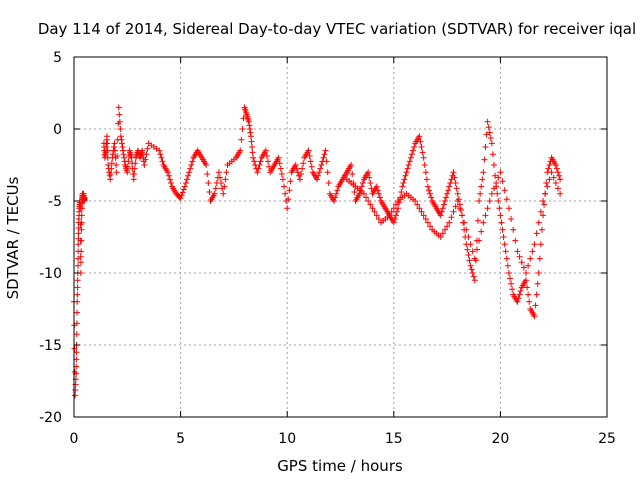 The width and height of the screenshot is (640, 480). What do you see at coordinates (340, 466) in the screenshot?
I see `x-axis-label: GPS time / hours` at bounding box center [340, 466].